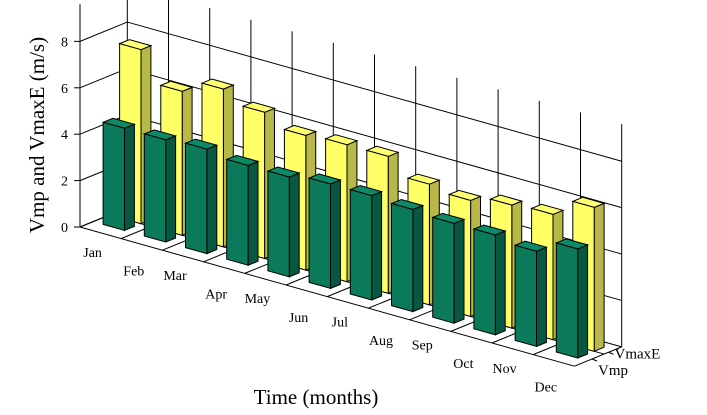  Describe the element at coordinates (216, 295) in the screenshot. I see `x-tick-label: Apr` at that location.